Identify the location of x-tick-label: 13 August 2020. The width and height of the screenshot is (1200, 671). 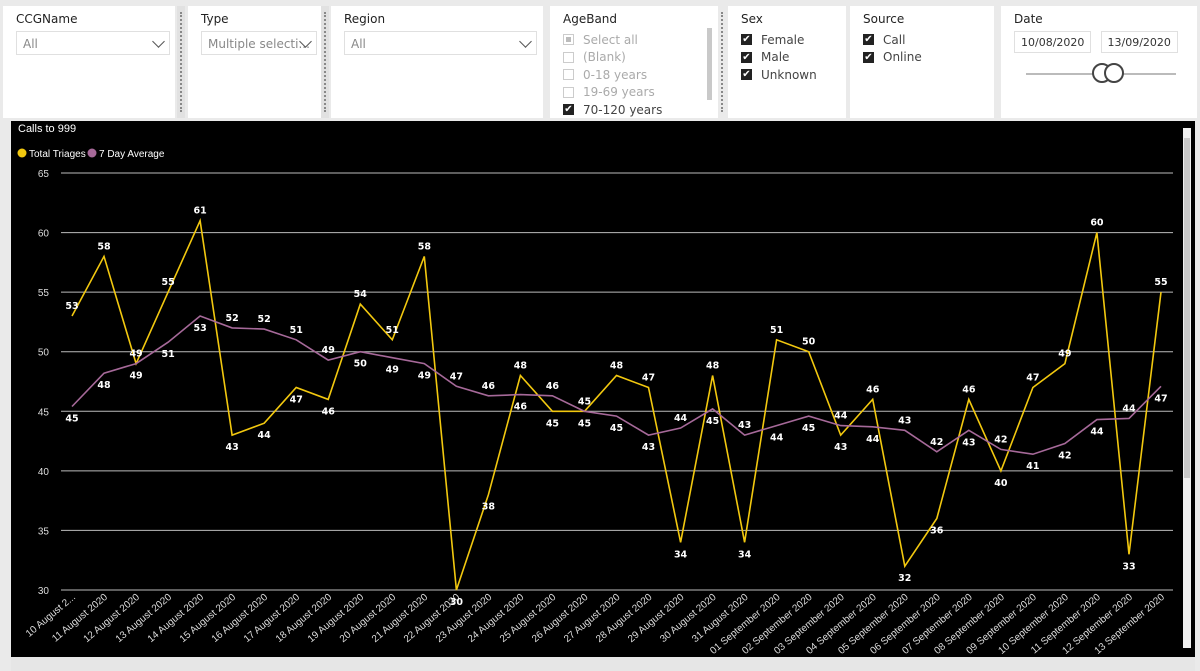
(144, 618).